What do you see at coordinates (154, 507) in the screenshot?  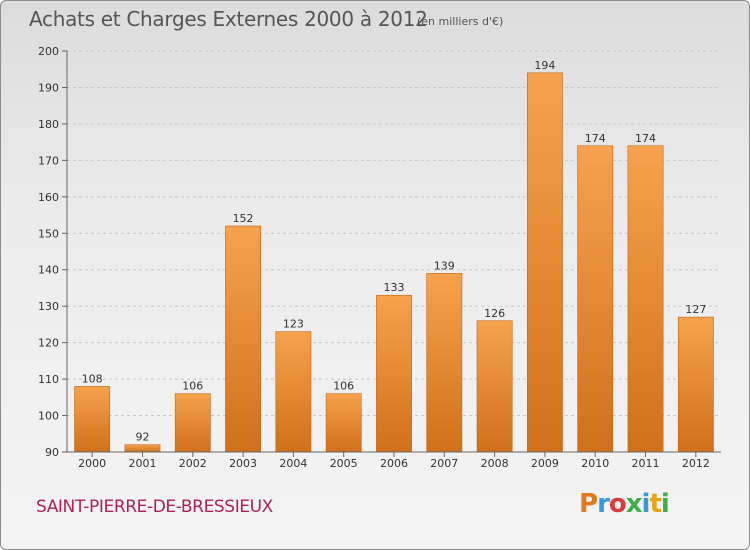 I see `place-name: SAINT-PIERRE-DE-BRESSIEUX` at bounding box center [154, 507].